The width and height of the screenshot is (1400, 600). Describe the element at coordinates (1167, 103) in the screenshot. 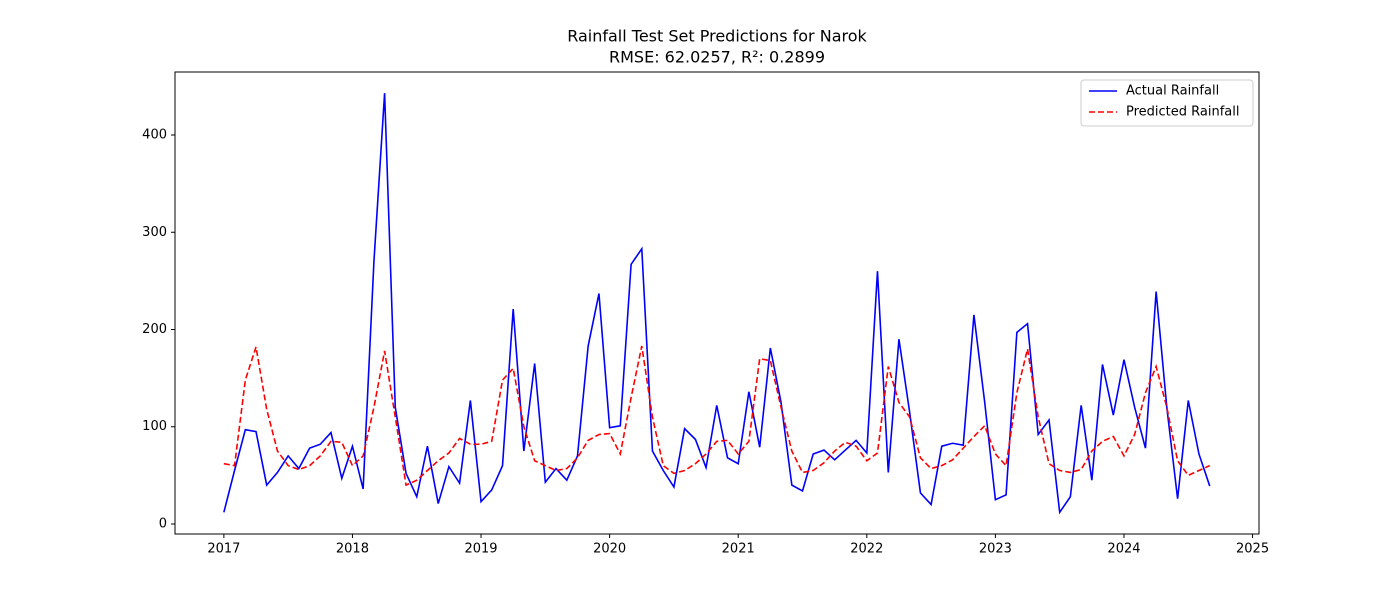

I see `legend-box` at that location.